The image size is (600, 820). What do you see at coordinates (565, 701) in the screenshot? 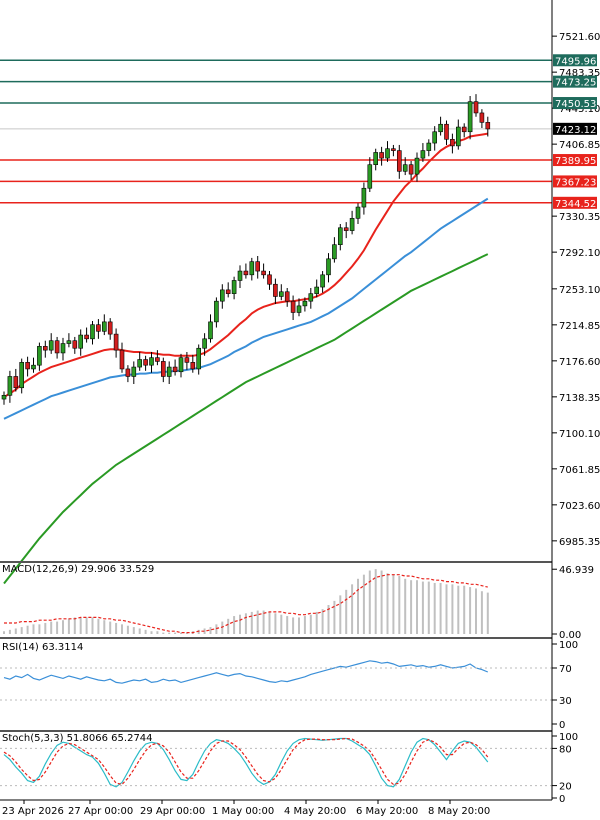
I see `rsi-tick-label: 30` at bounding box center [565, 701].